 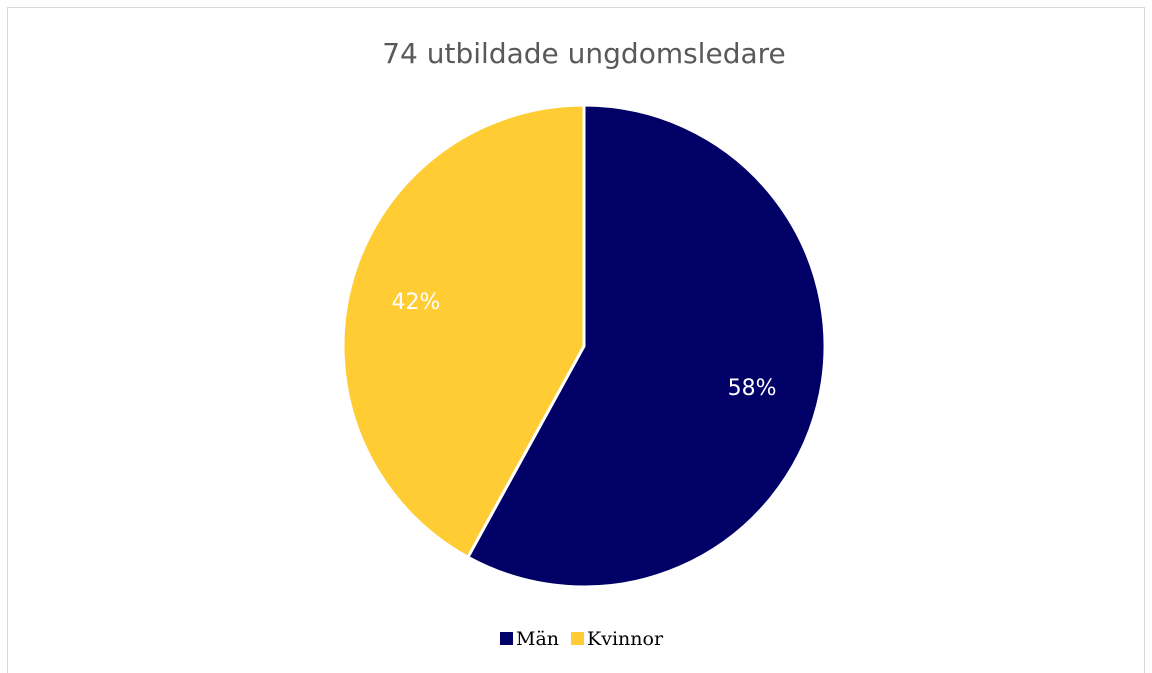 I want to click on legend-label: Kvinnor, so click(x=625, y=639).